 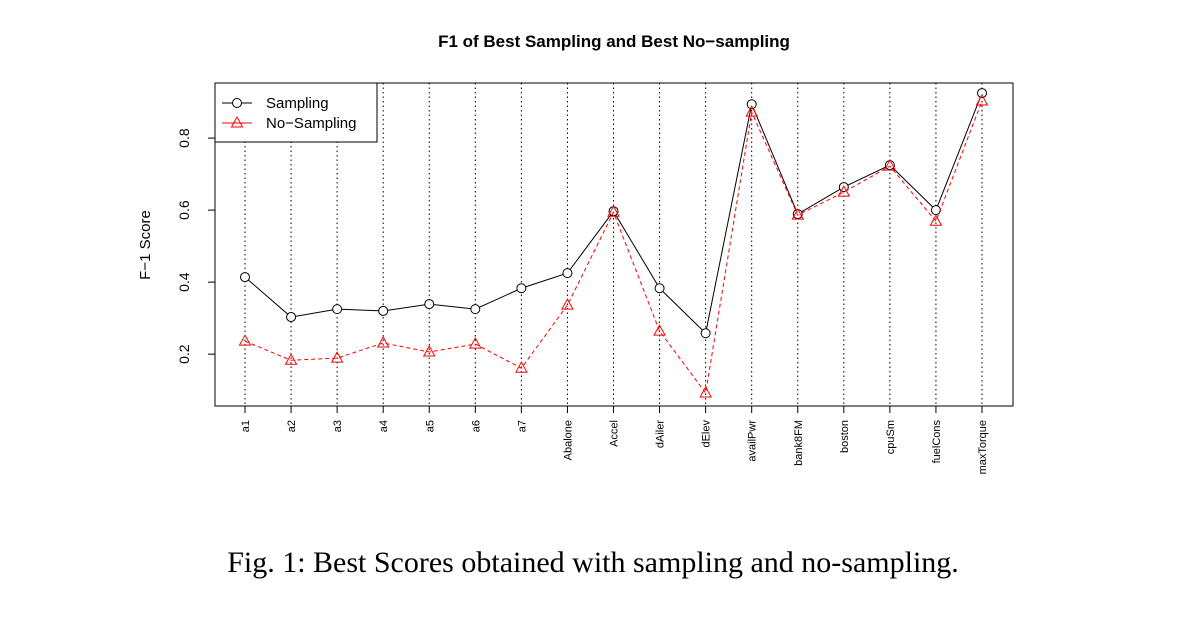 I want to click on chart-title: F1 of Best Sampling and Best No−sampling, so click(x=614, y=41).